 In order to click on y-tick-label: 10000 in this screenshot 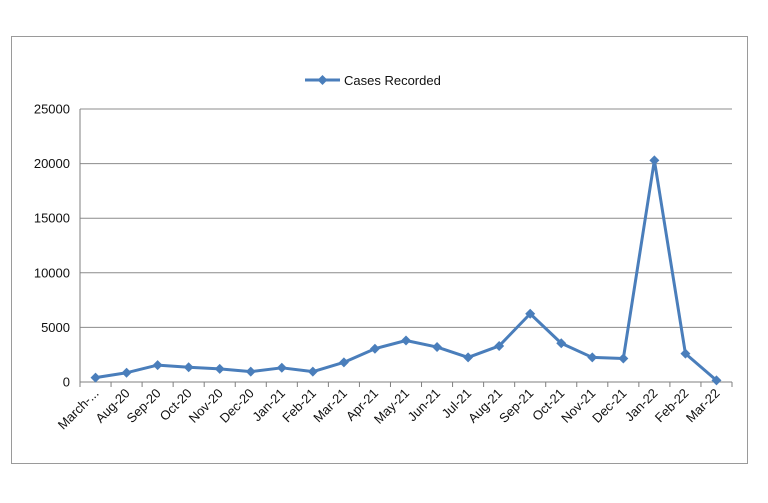, I will do `click(52, 272)`.